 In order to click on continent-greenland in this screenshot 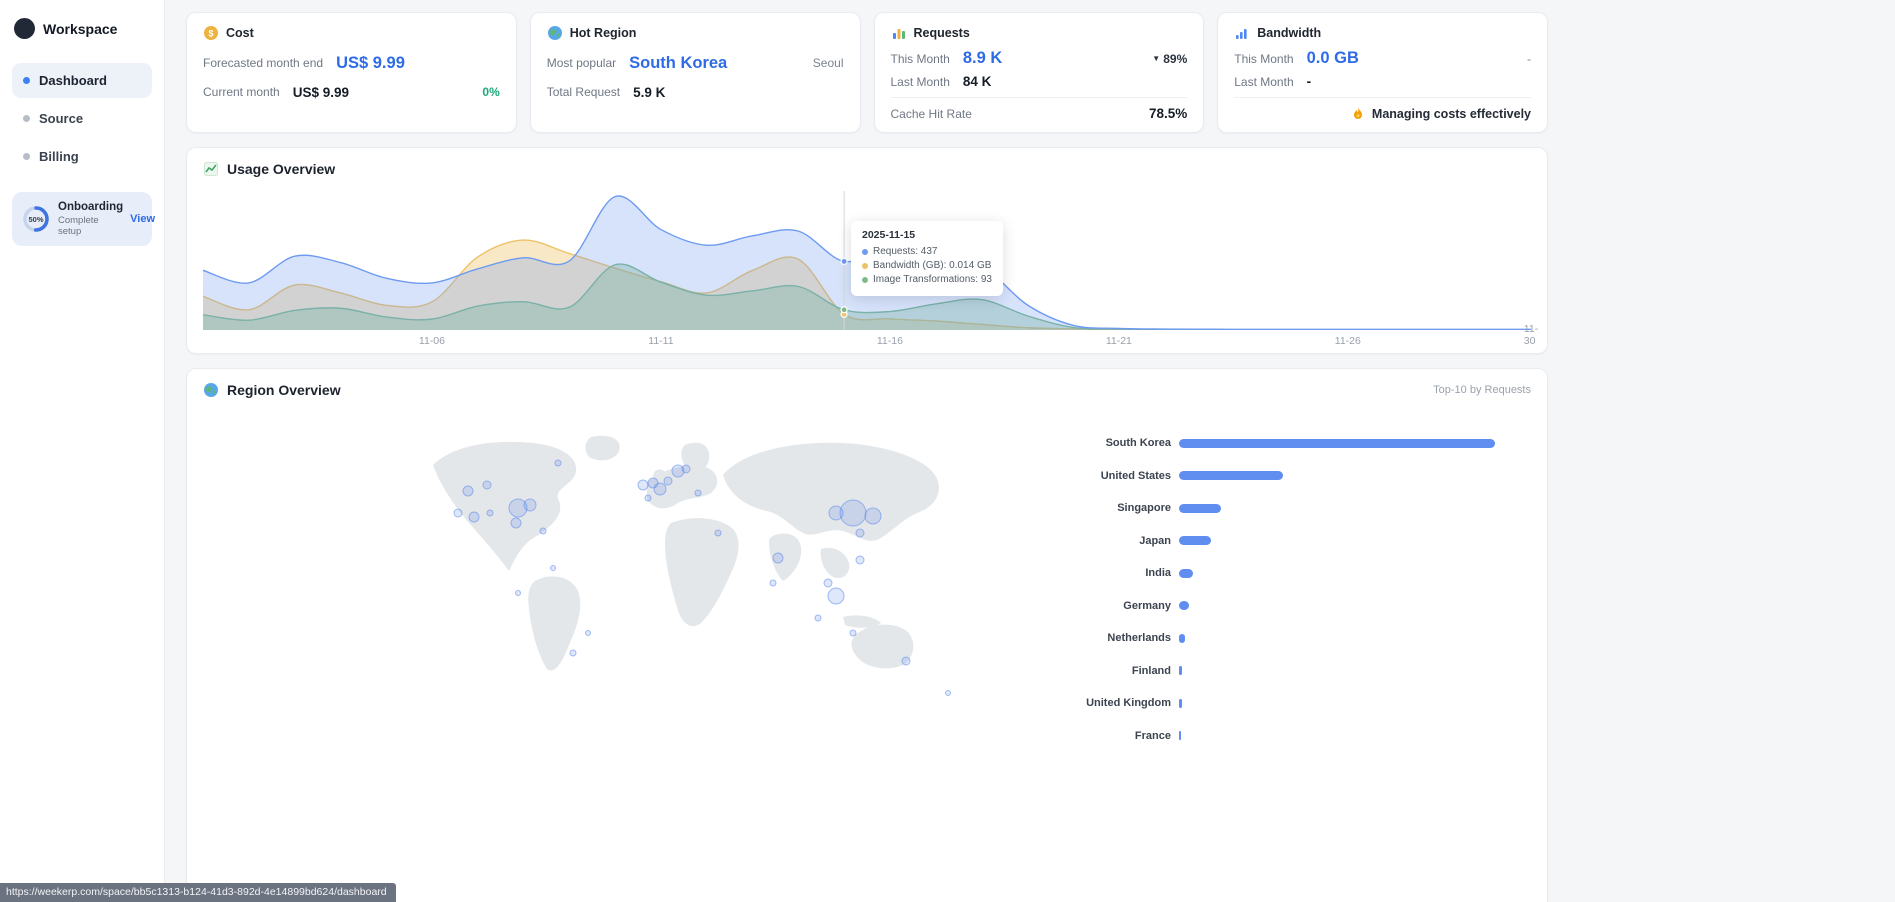, I will do `click(602, 448)`.